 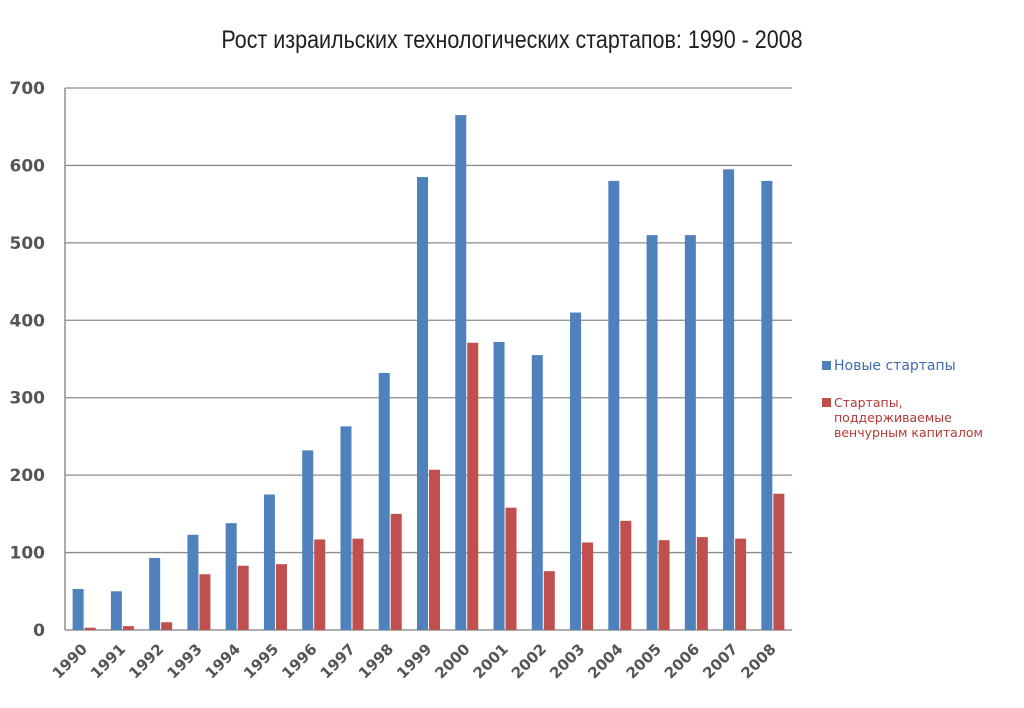 I want to click on bar-new-1998, so click(x=384, y=501).